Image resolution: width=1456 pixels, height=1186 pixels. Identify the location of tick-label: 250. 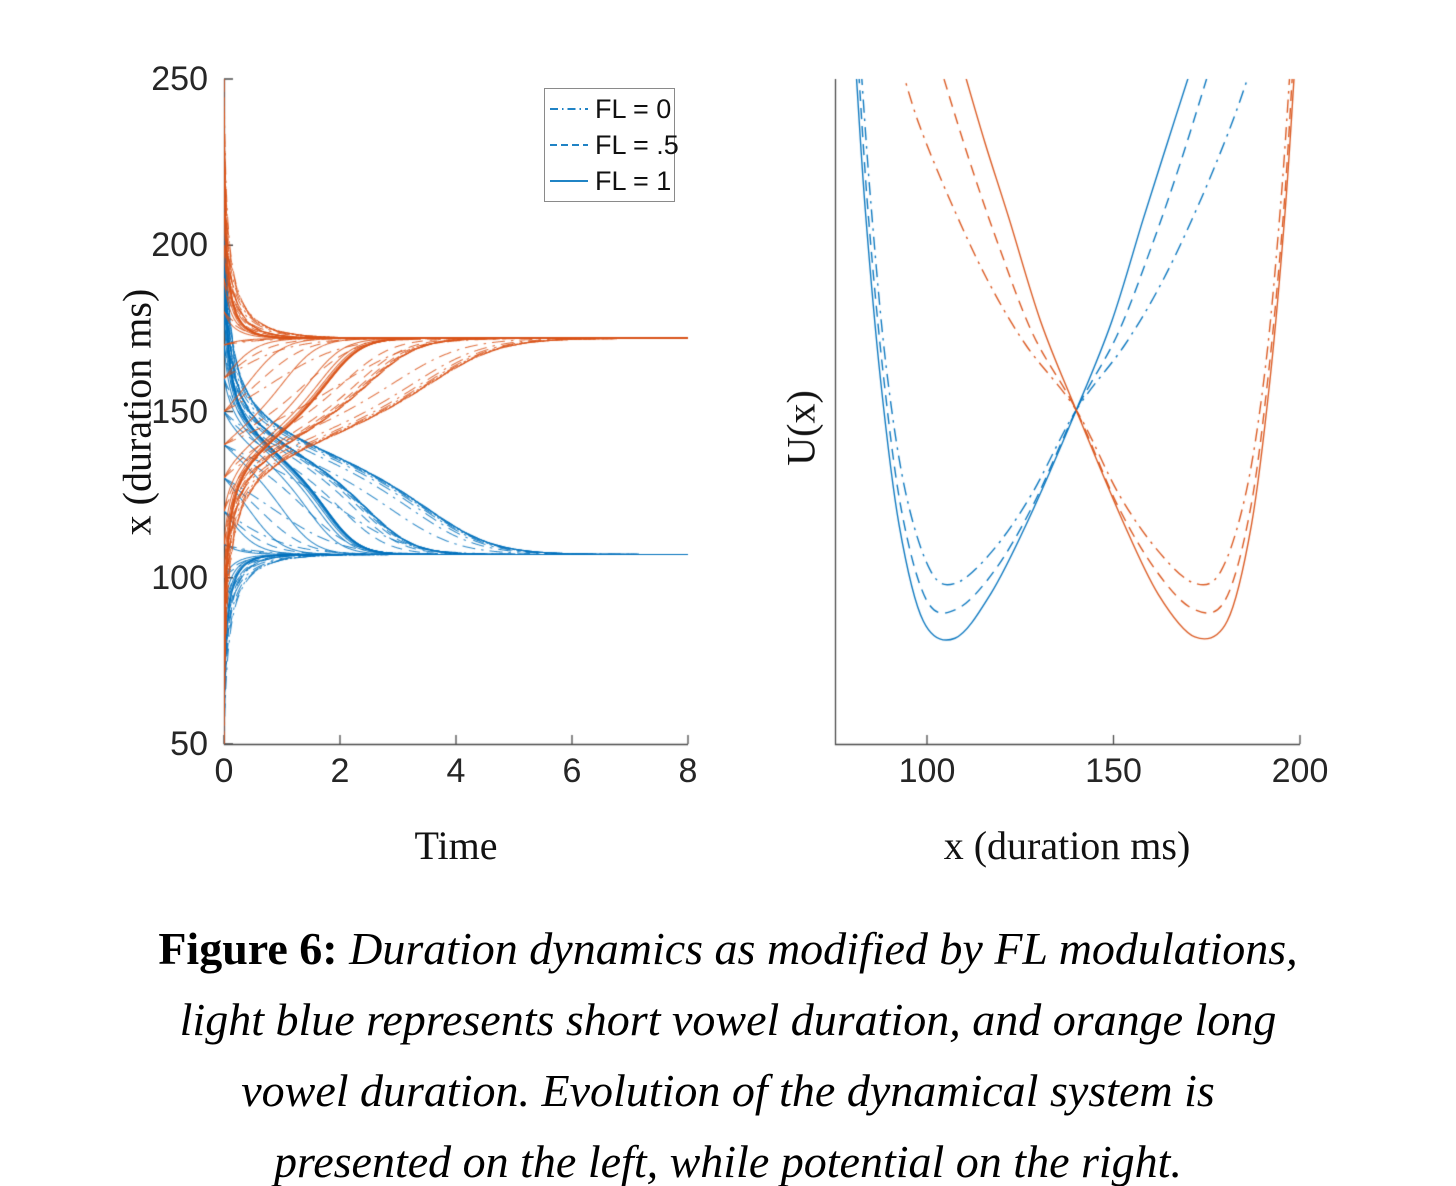
(179, 79).